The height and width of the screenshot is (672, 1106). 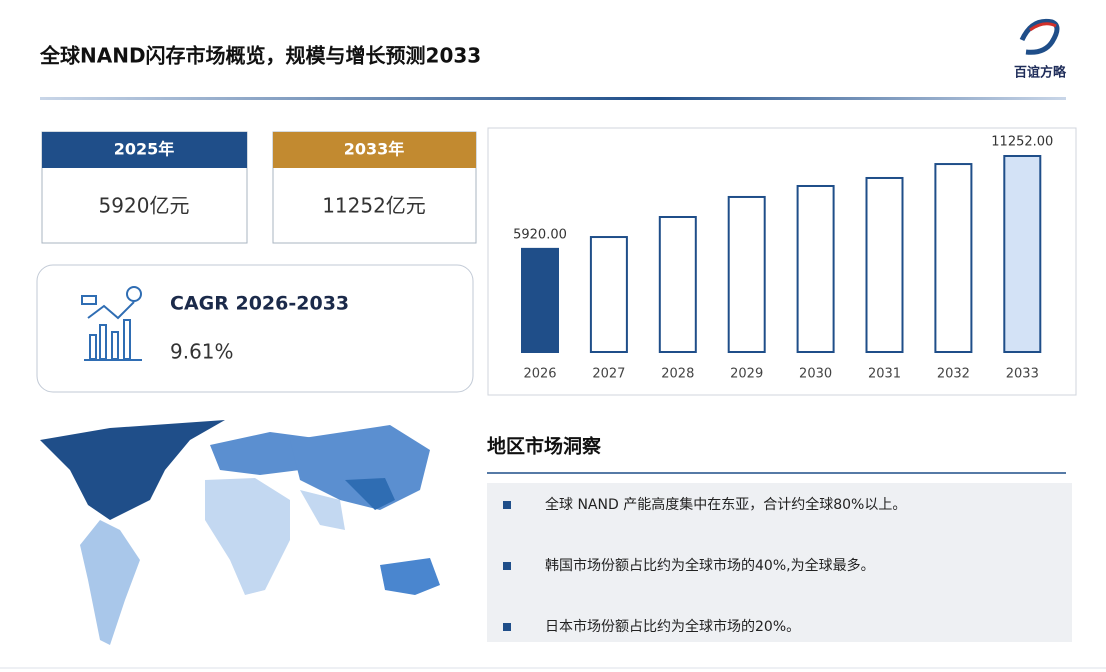 I want to click on divider, so click(x=553, y=98).